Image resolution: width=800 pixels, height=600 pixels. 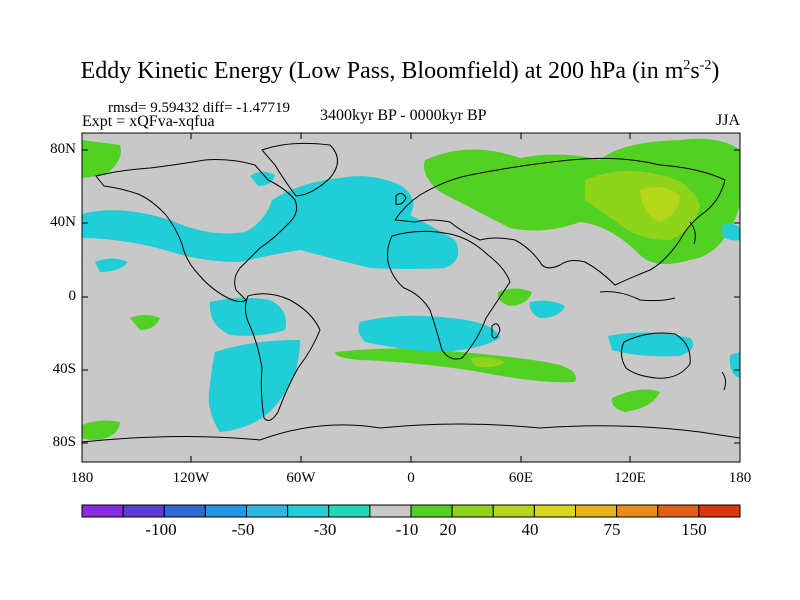 What do you see at coordinates (64, 369) in the screenshot?
I see `lat-label-40s: 40S` at bounding box center [64, 369].